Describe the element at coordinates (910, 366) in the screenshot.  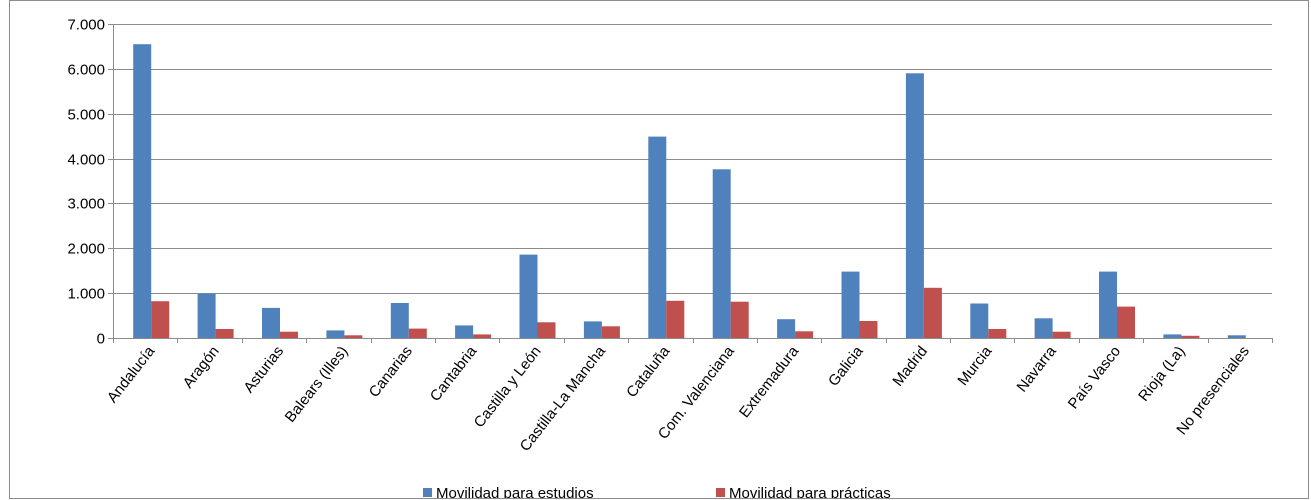
I see `category-label-madrid: Madrid` at that location.